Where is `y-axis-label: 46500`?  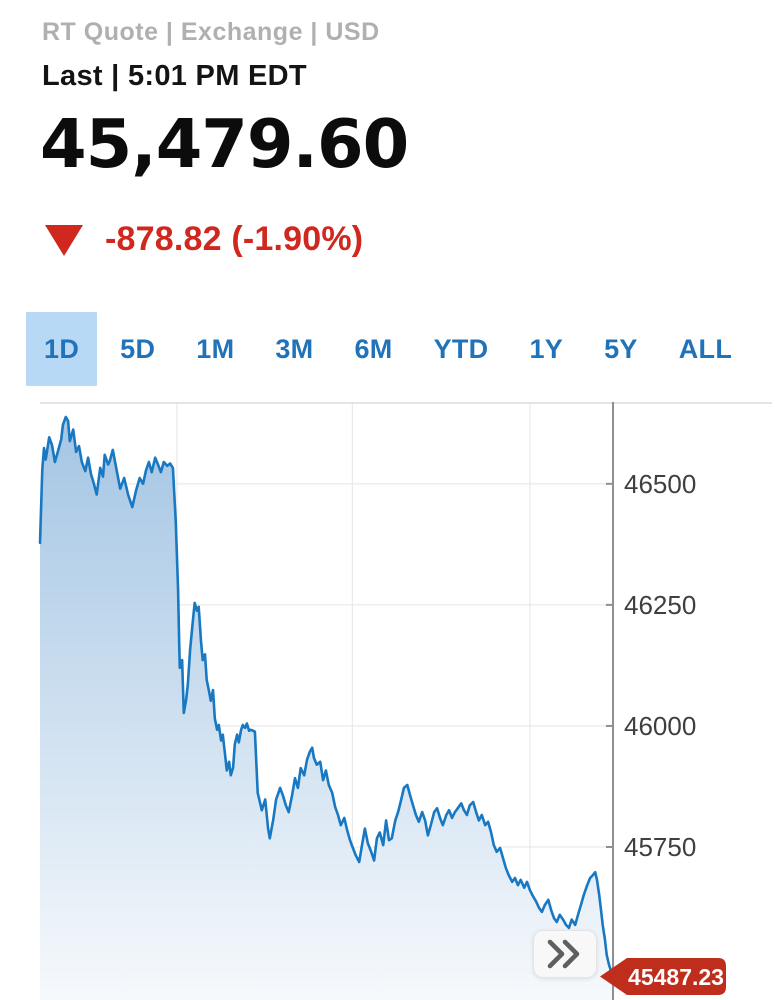 y-axis-label: 46500 is located at coordinates (660, 484).